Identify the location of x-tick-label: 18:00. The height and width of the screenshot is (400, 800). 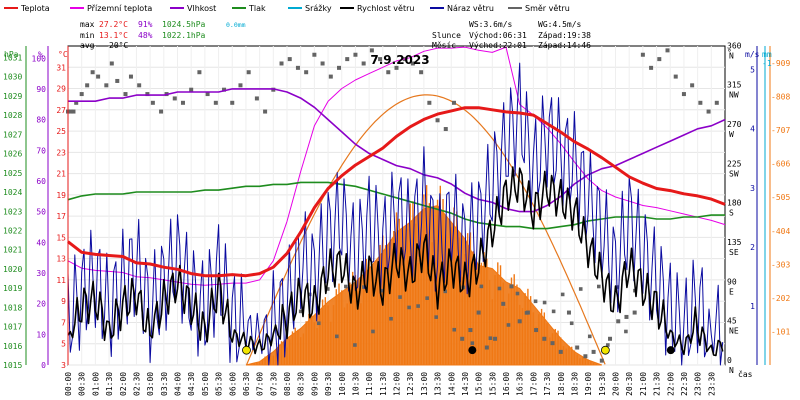
(561, 384).